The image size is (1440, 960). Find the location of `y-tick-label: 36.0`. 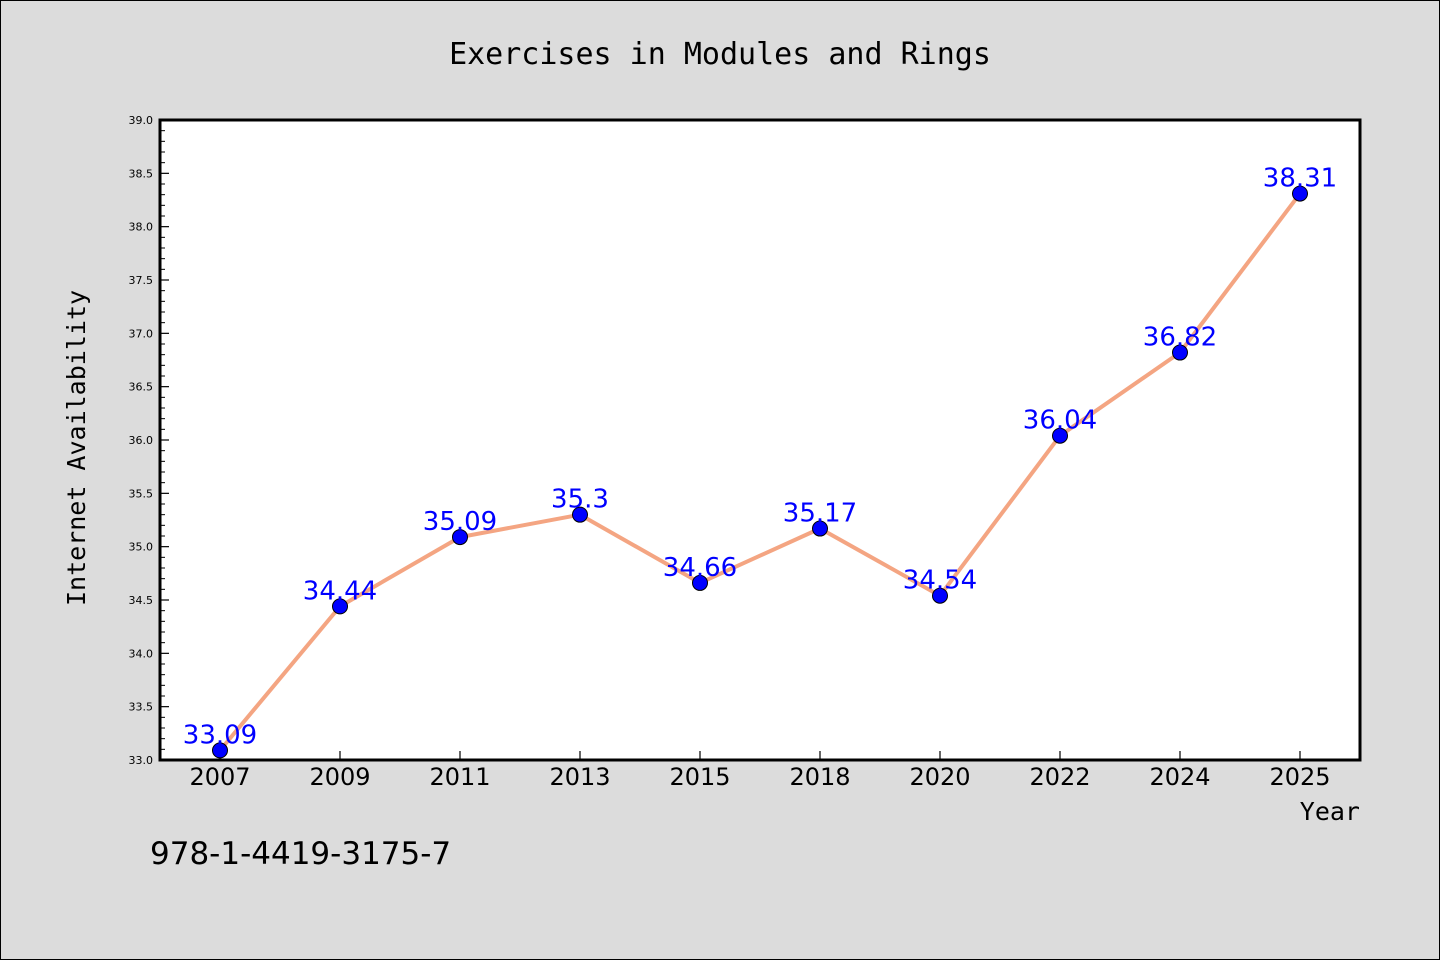

y-tick-label: 36.0 is located at coordinates (141, 440).